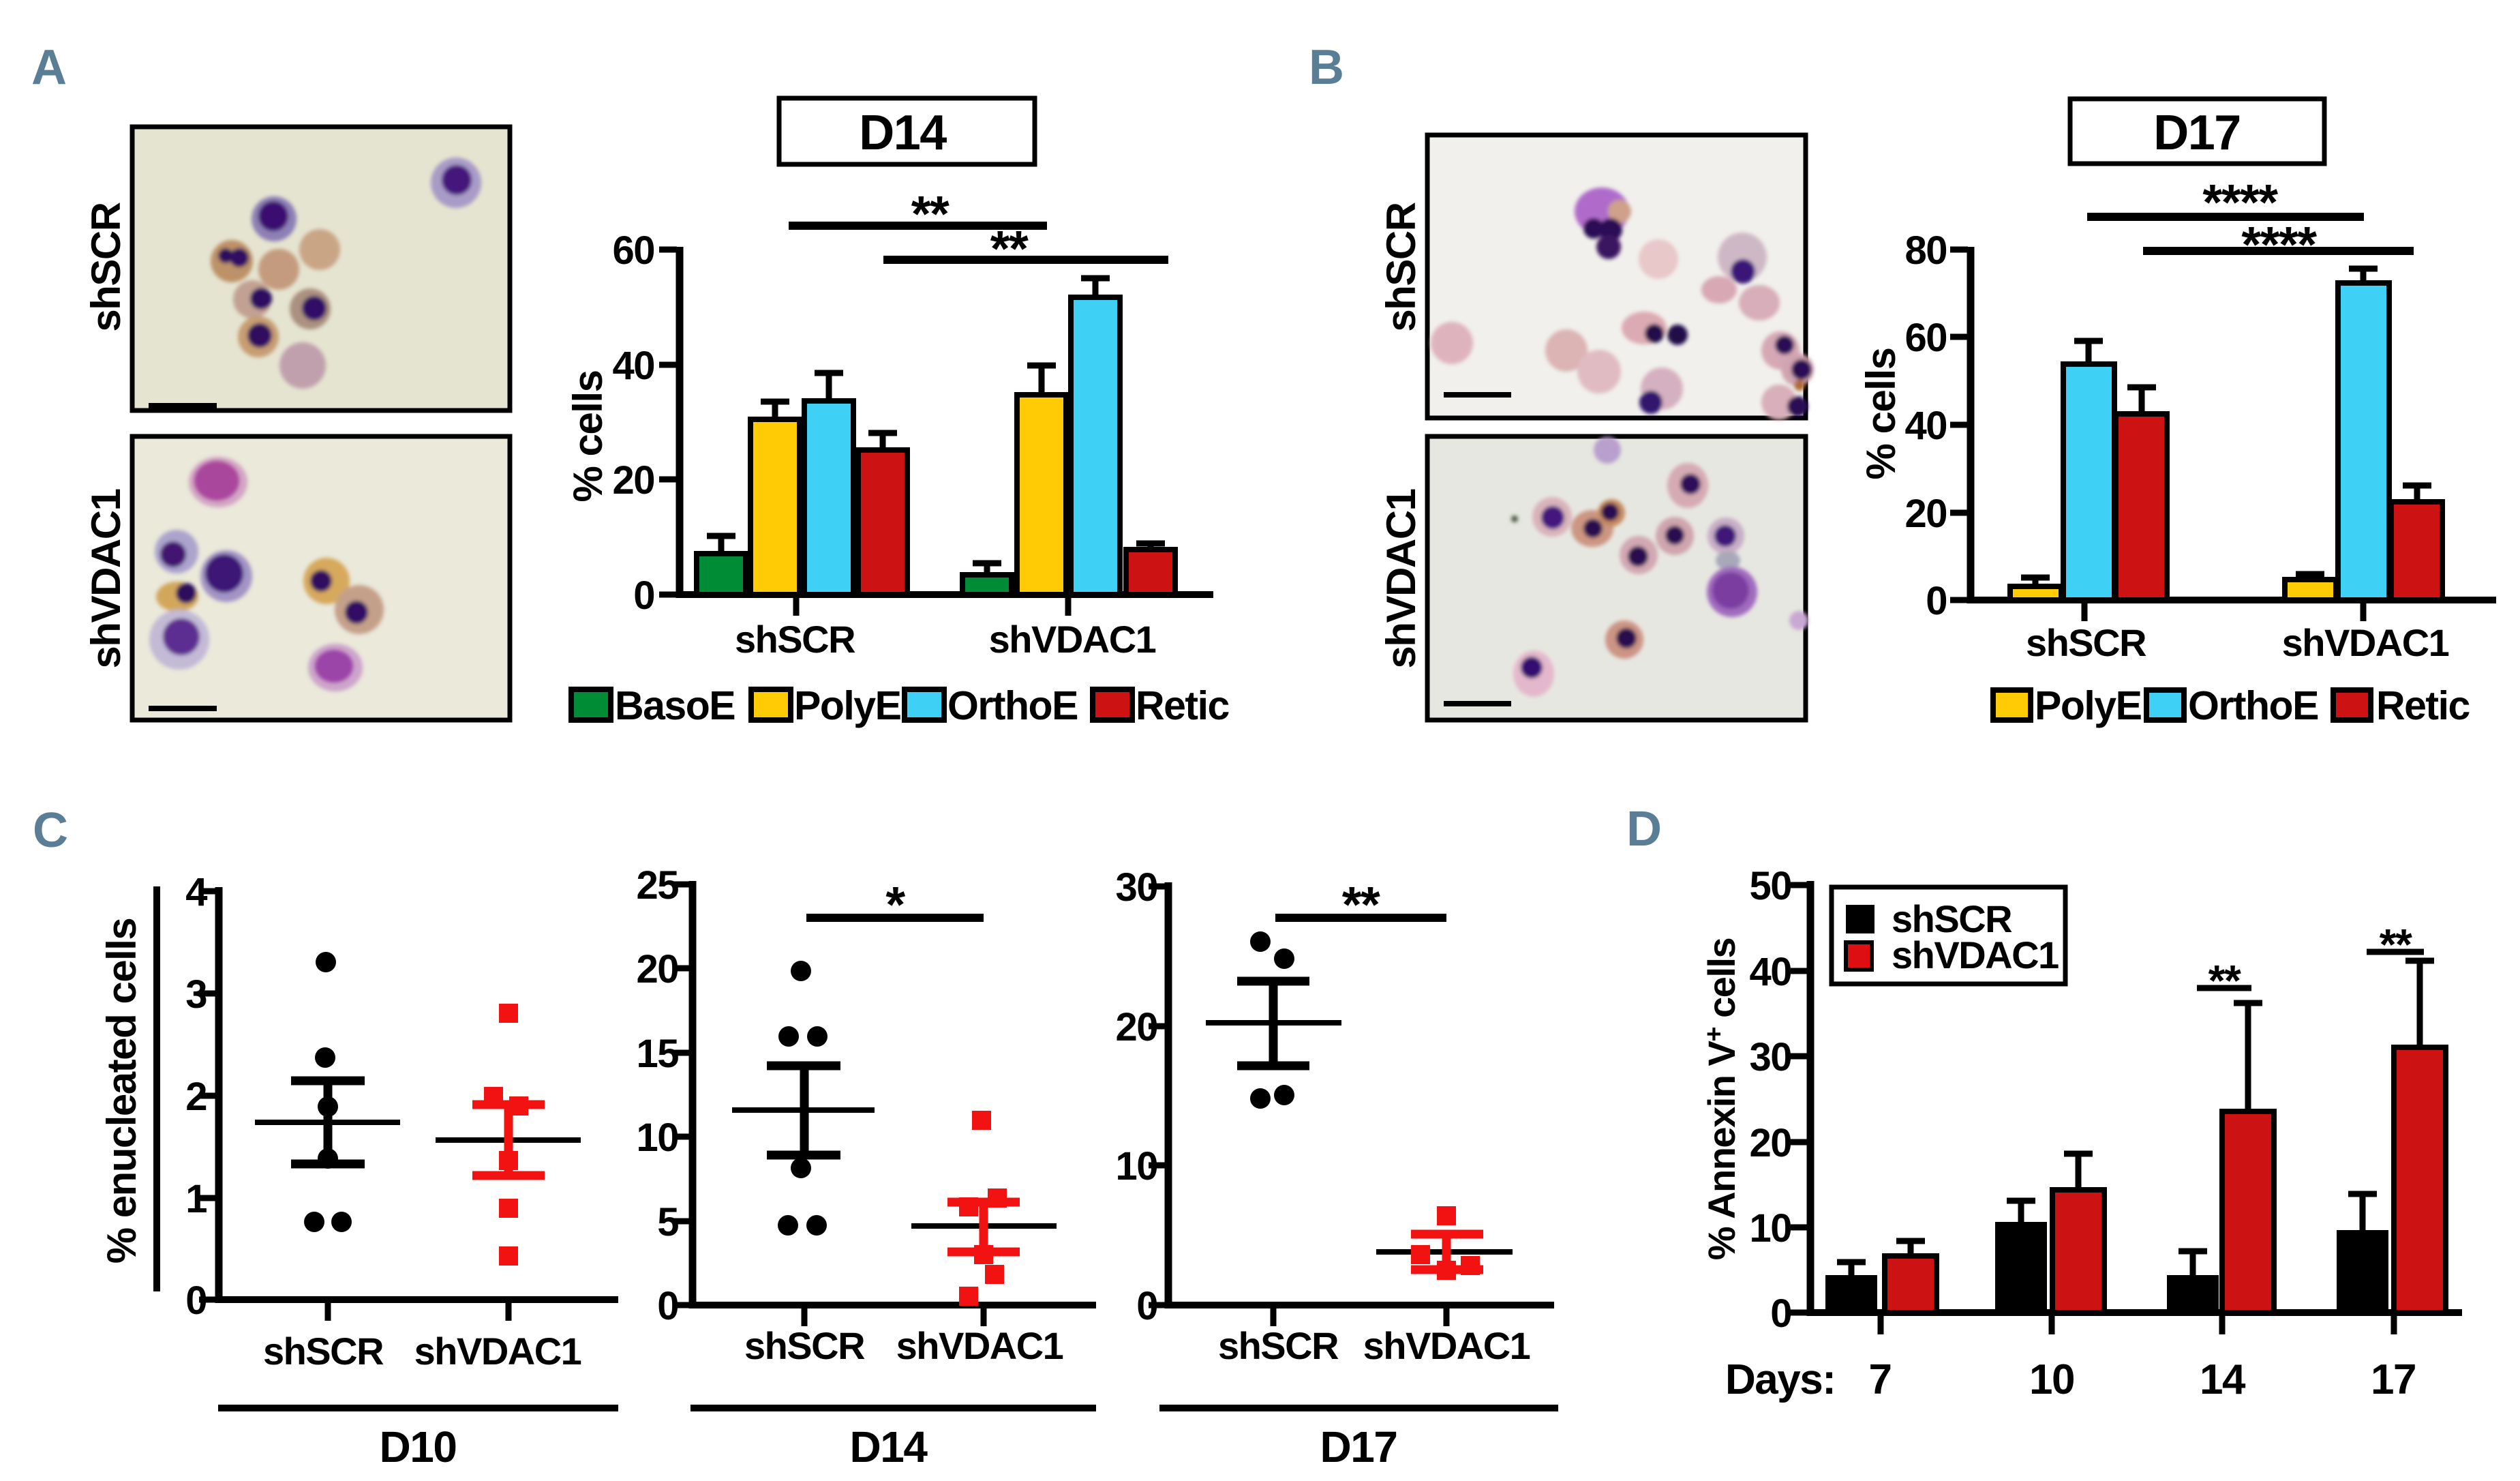 This screenshot has width=2520, height=1481. What do you see at coordinates (1721, 1099) in the screenshot?
I see `svg-text: % Annexin V+ cells` at bounding box center [1721, 1099].